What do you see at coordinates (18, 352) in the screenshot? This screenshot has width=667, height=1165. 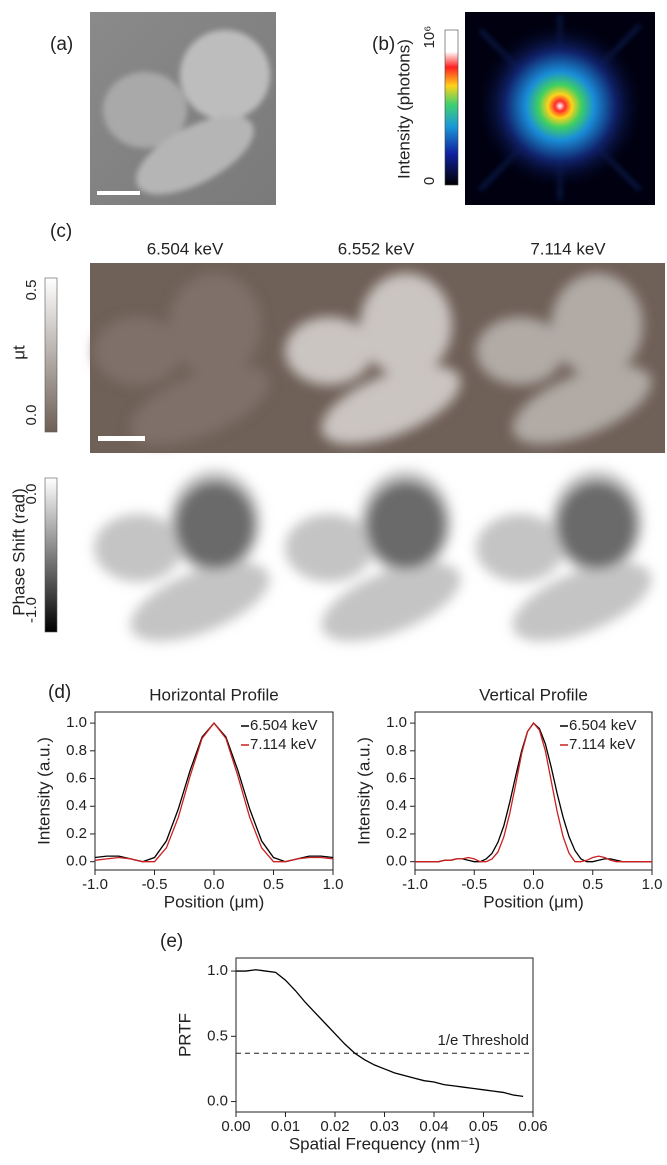 I see `colorbar-label: μt` at bounding box center [18, 352].